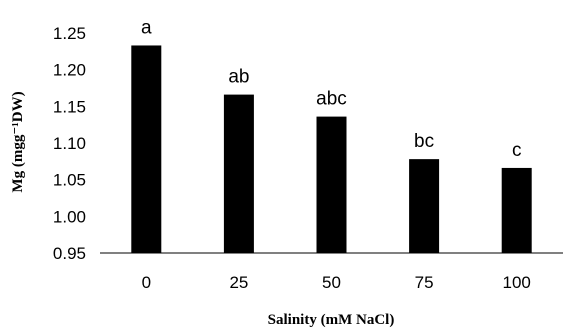  Describe the element at coordinates (69, 216) in the screenshot. I see `y-tick-label: 1.00` at that location.